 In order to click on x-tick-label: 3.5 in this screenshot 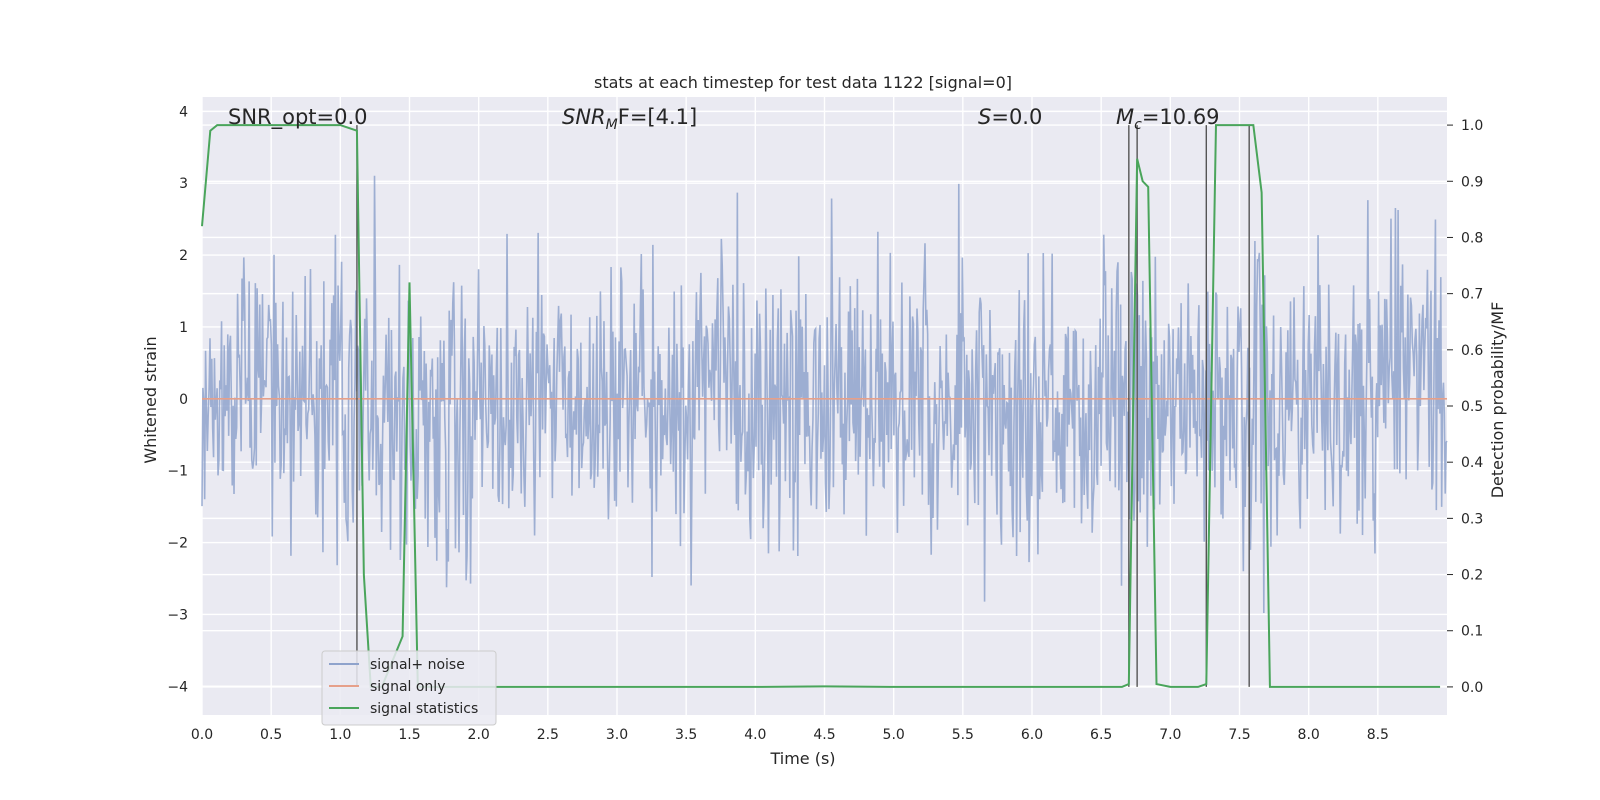, I will do `click(686, 735)`.